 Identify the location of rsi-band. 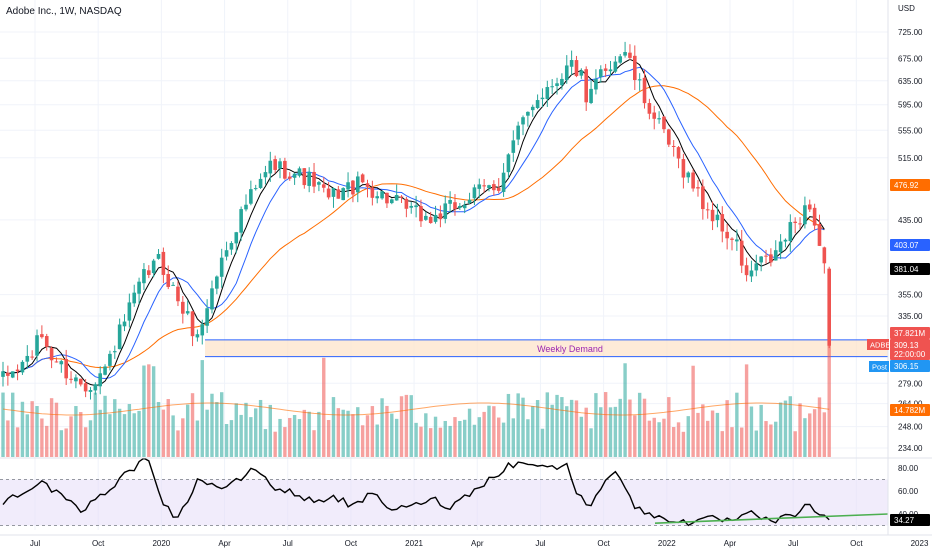
(444, 502).